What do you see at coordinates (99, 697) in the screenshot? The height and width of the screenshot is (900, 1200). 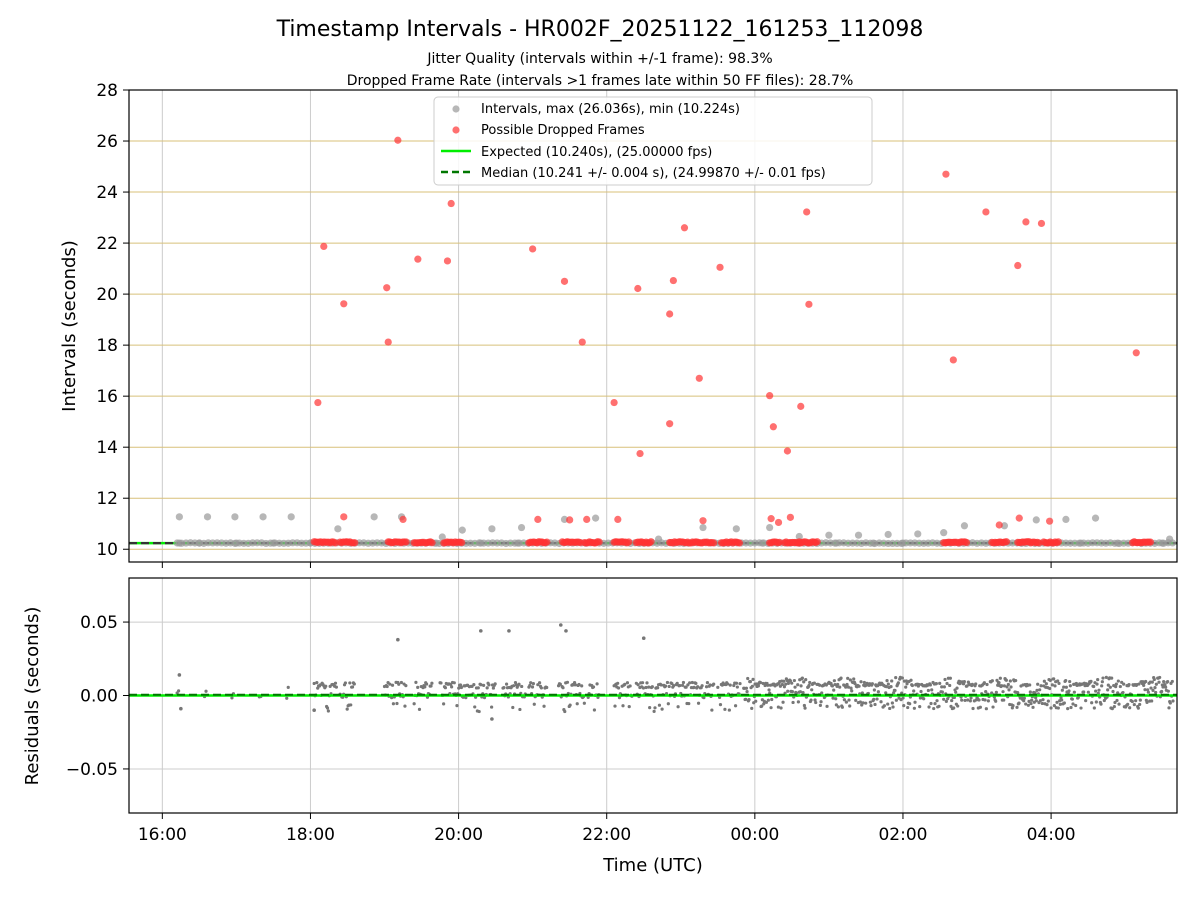 I see `residuals-ytick-label-1: 0.00` at bounding box center [99, 697].